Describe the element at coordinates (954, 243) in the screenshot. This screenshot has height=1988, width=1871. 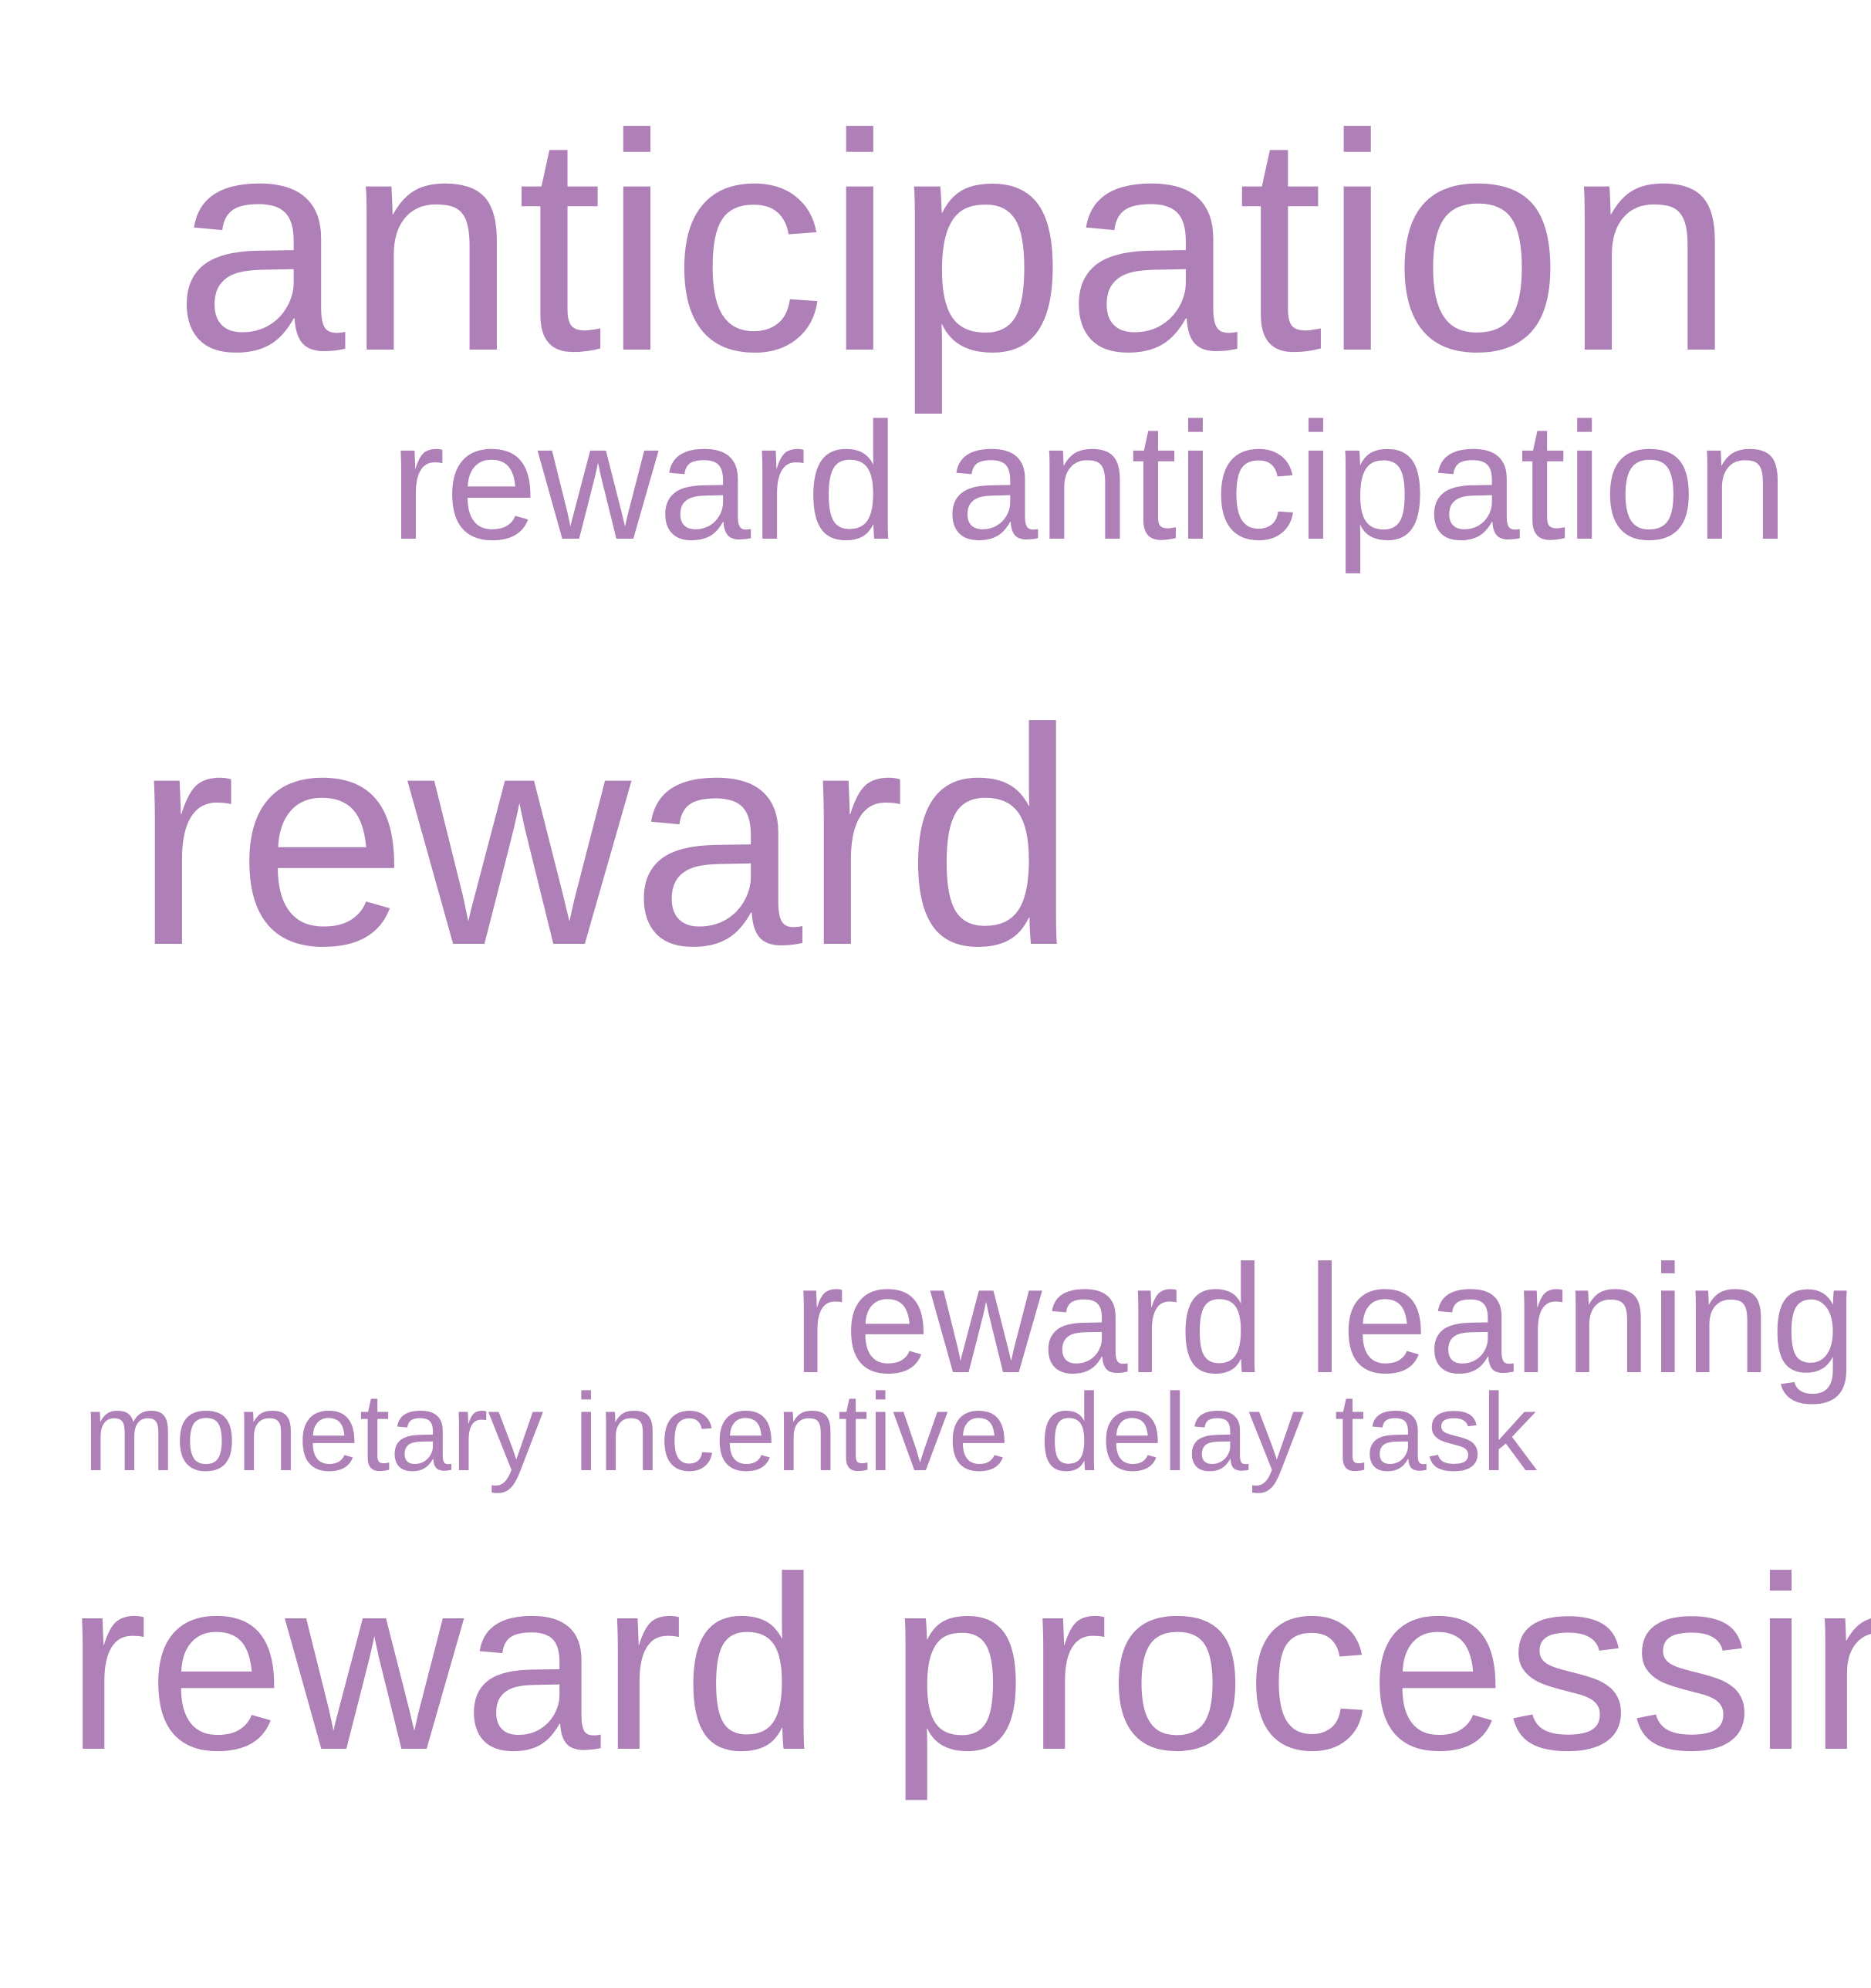
I see `word-anticipation: anticipation` at that location.